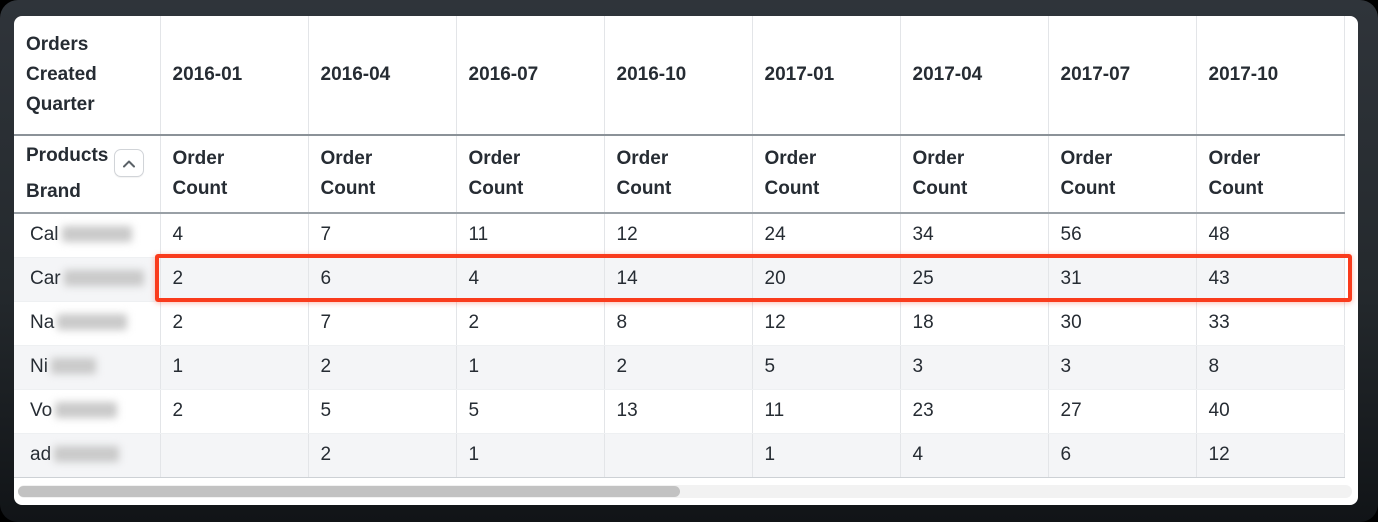 The width and height of the screenshot is (1378, 522). I want to click on quarter-column-header: 2017-10, so click(1270, 76).